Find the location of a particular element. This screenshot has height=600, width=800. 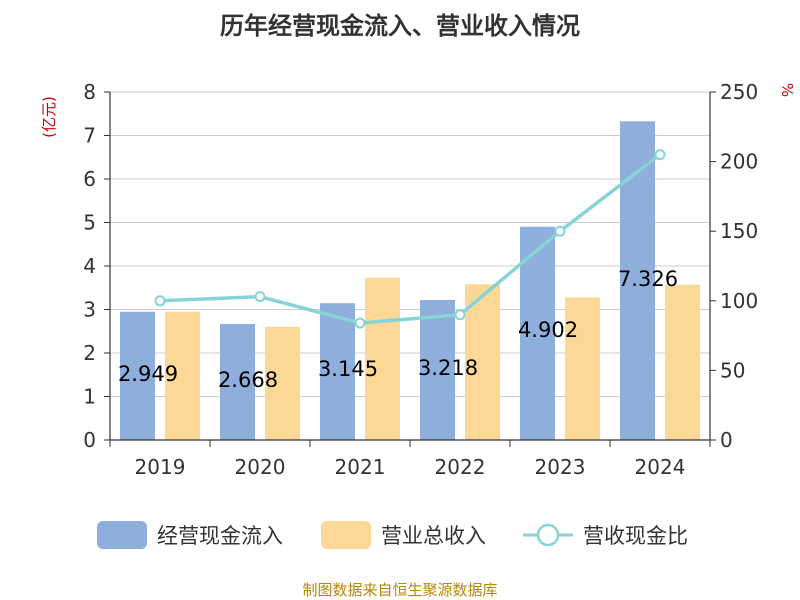

left-tick-label: 6 is located at coordinates (89, 179).